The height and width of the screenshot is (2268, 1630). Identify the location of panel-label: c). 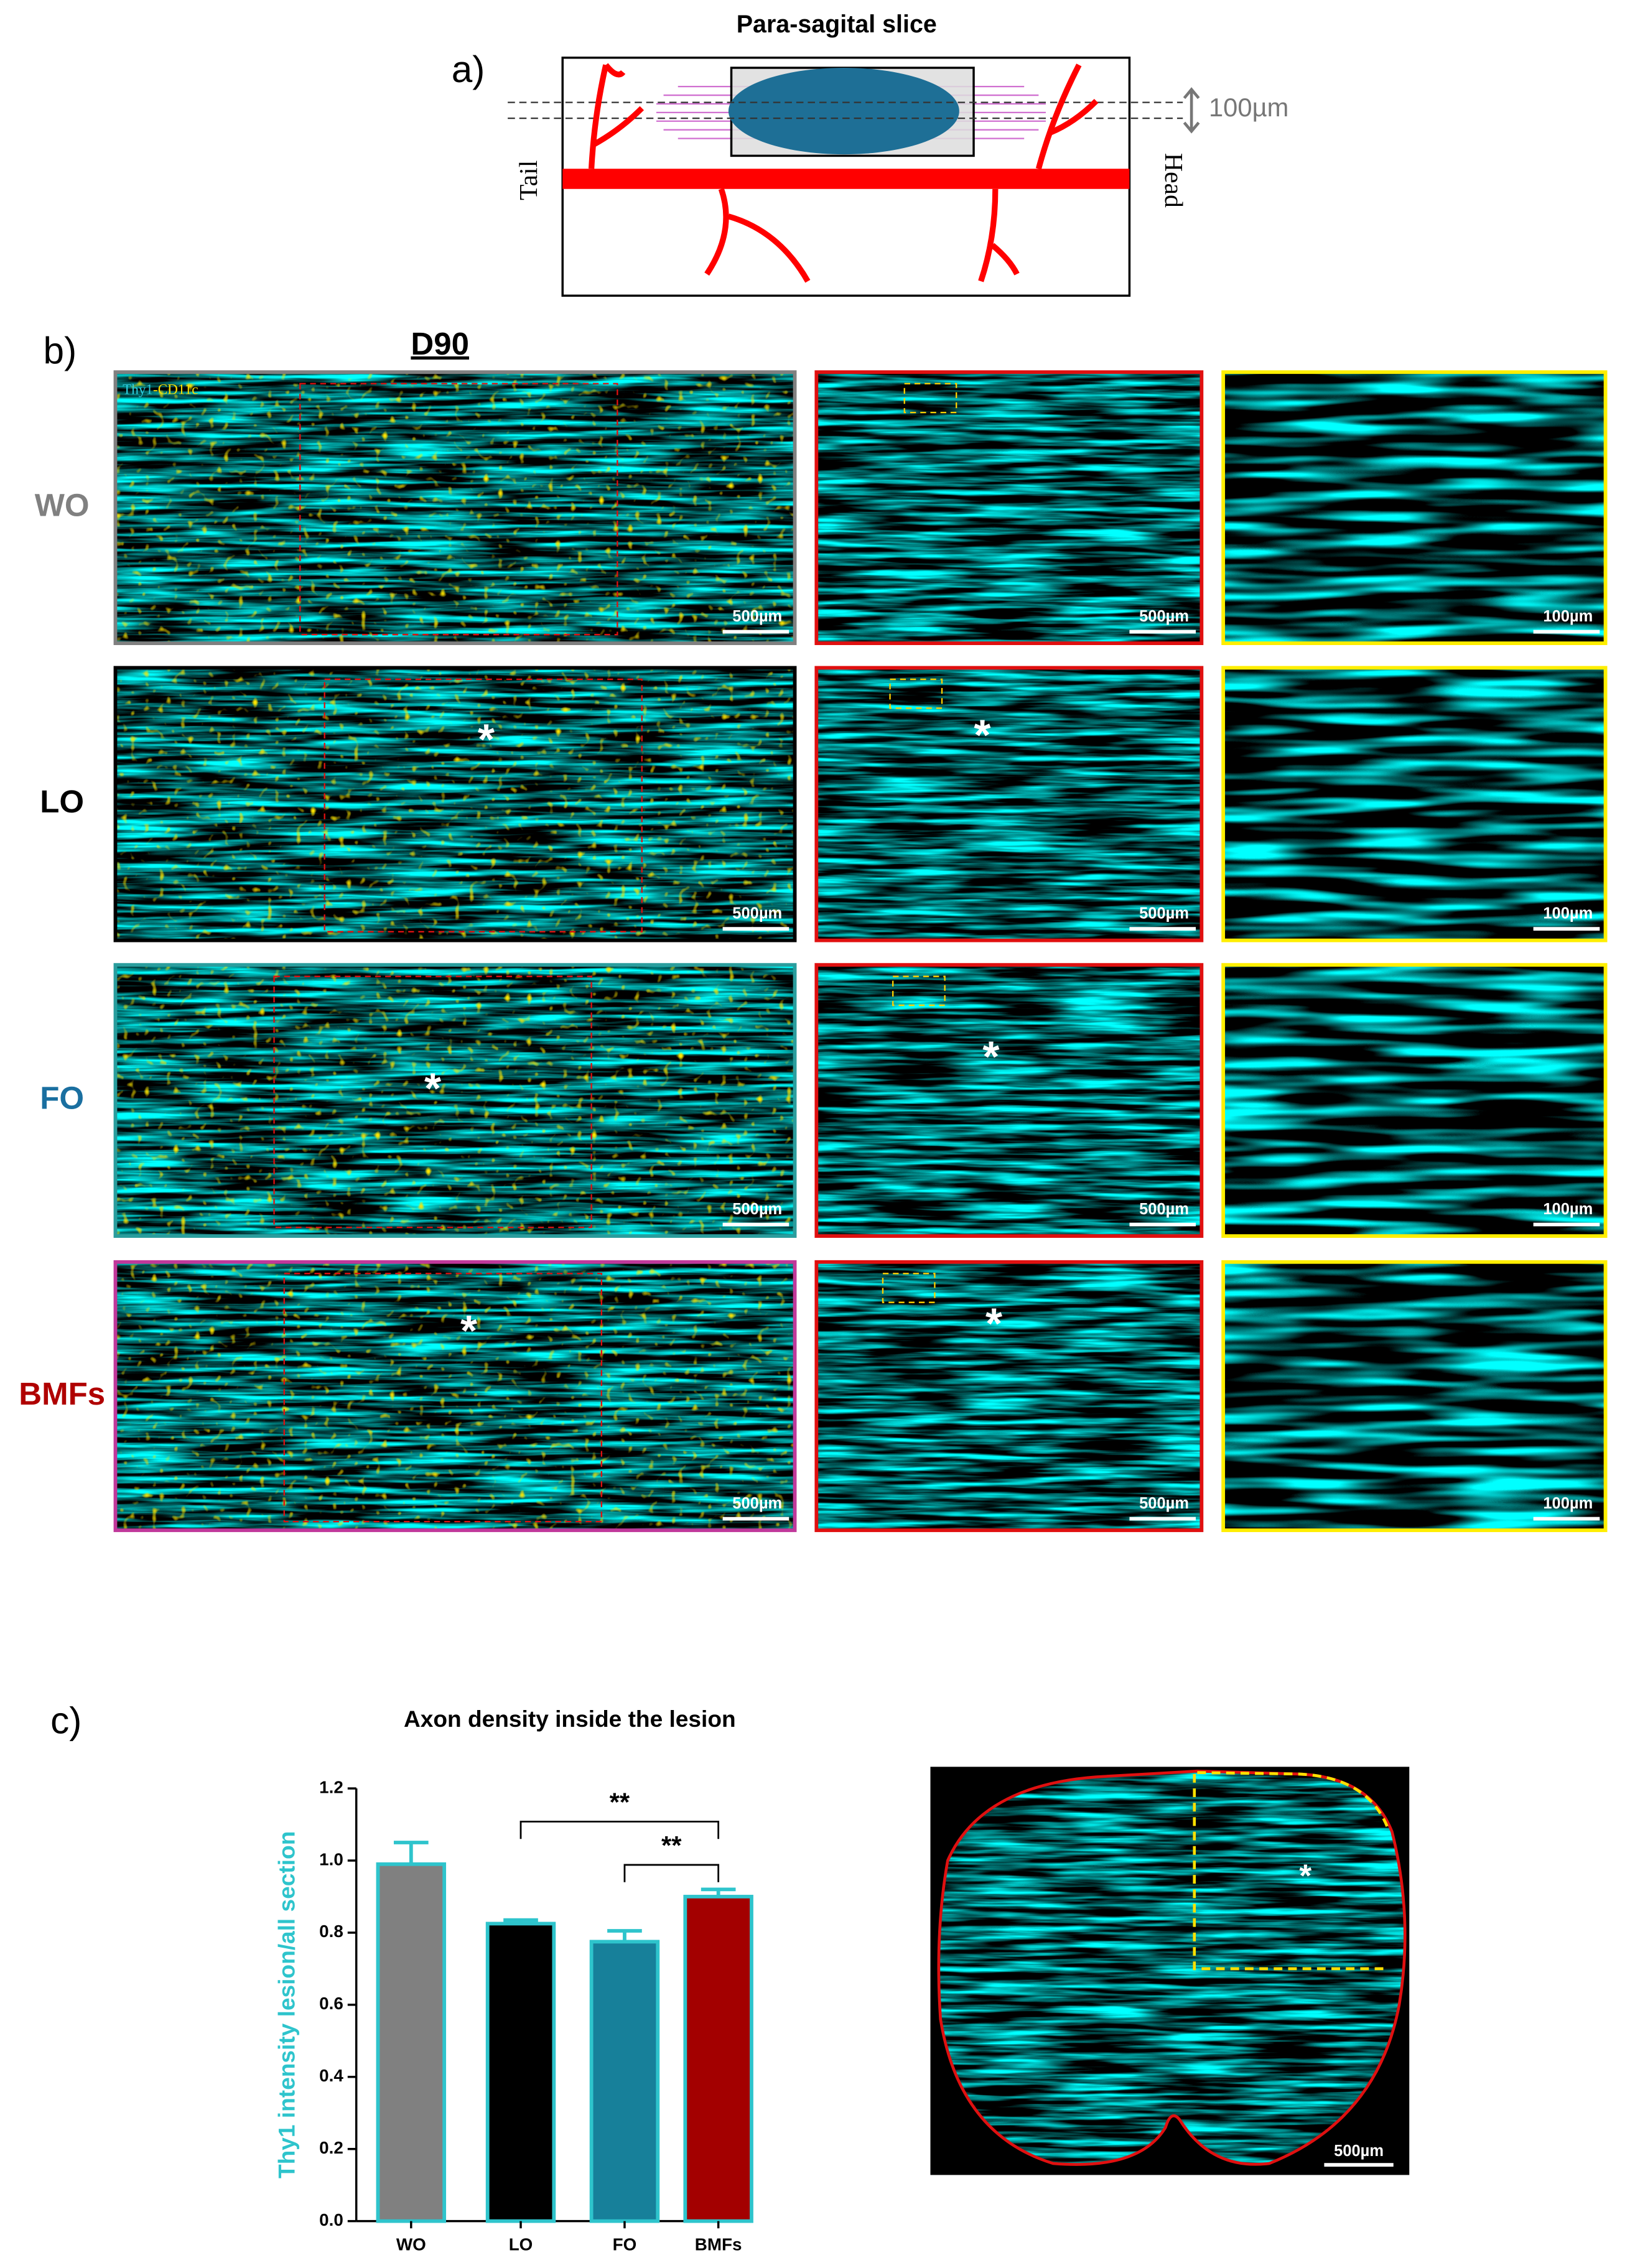
(66, 1720).